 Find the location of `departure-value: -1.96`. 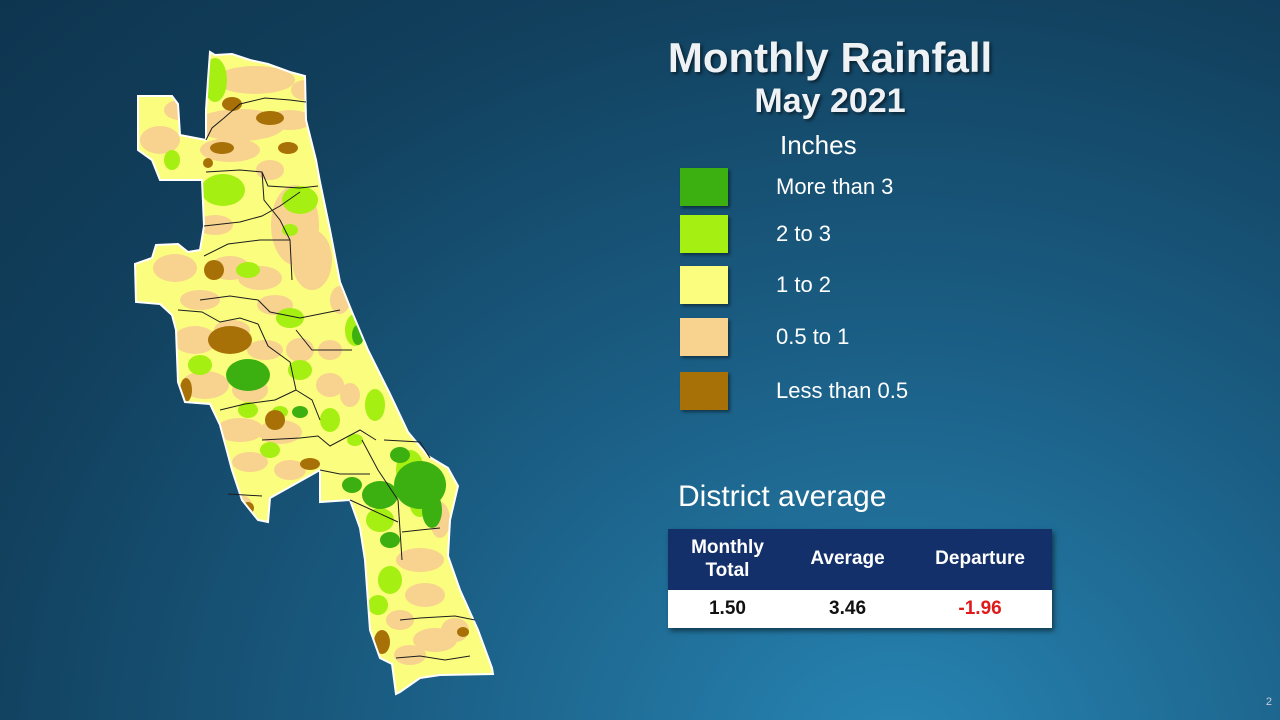

departure-value: -1.96 is located at coordinates (980, 609).